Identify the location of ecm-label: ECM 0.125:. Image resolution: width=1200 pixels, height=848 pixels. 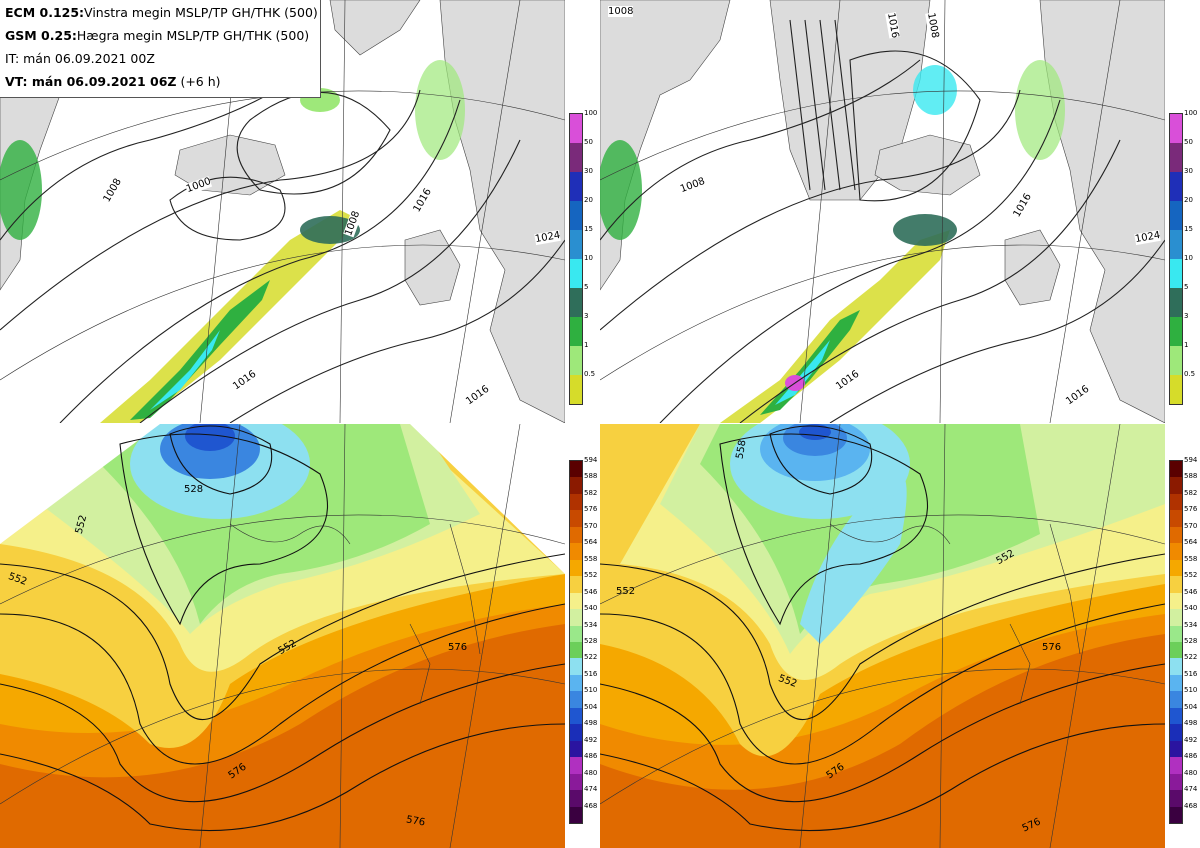
(45, 12).